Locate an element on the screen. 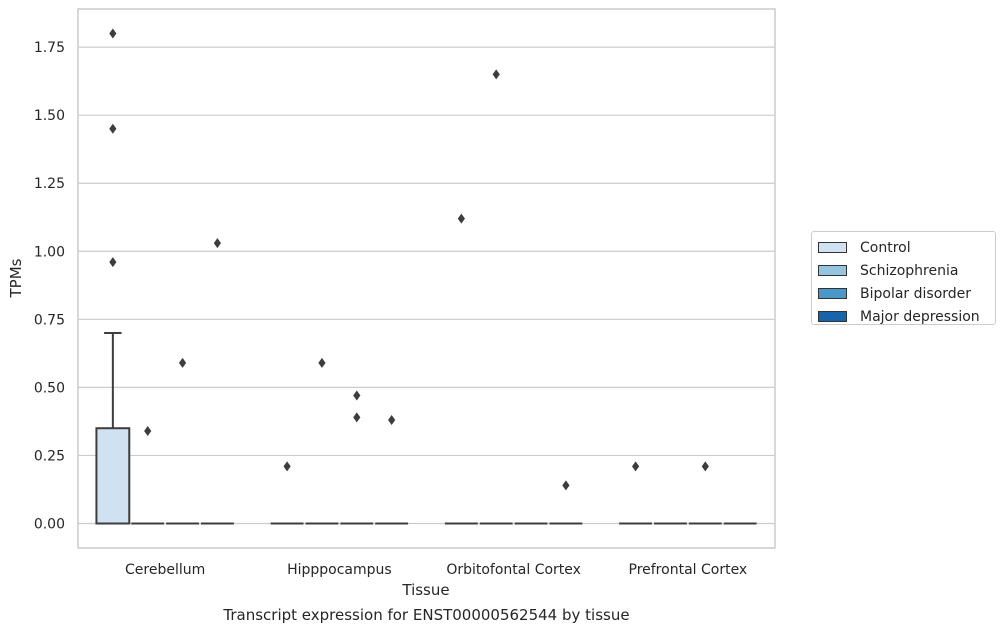 This screenshot has width=1007, height=634. y-tick-label: 1.00 is located at coordinates (49, 252).